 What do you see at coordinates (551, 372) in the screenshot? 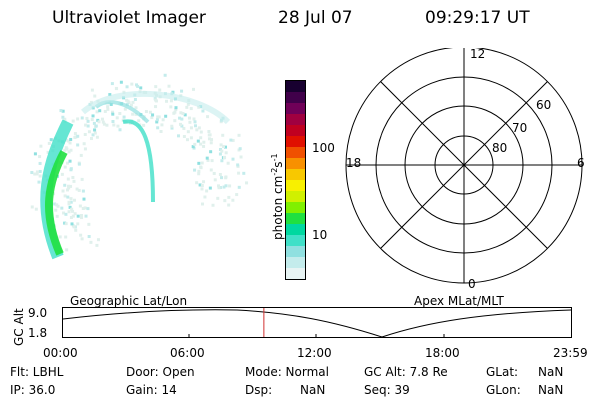
I see `status-glat-value: NaN` at bounding box center [551, 372].